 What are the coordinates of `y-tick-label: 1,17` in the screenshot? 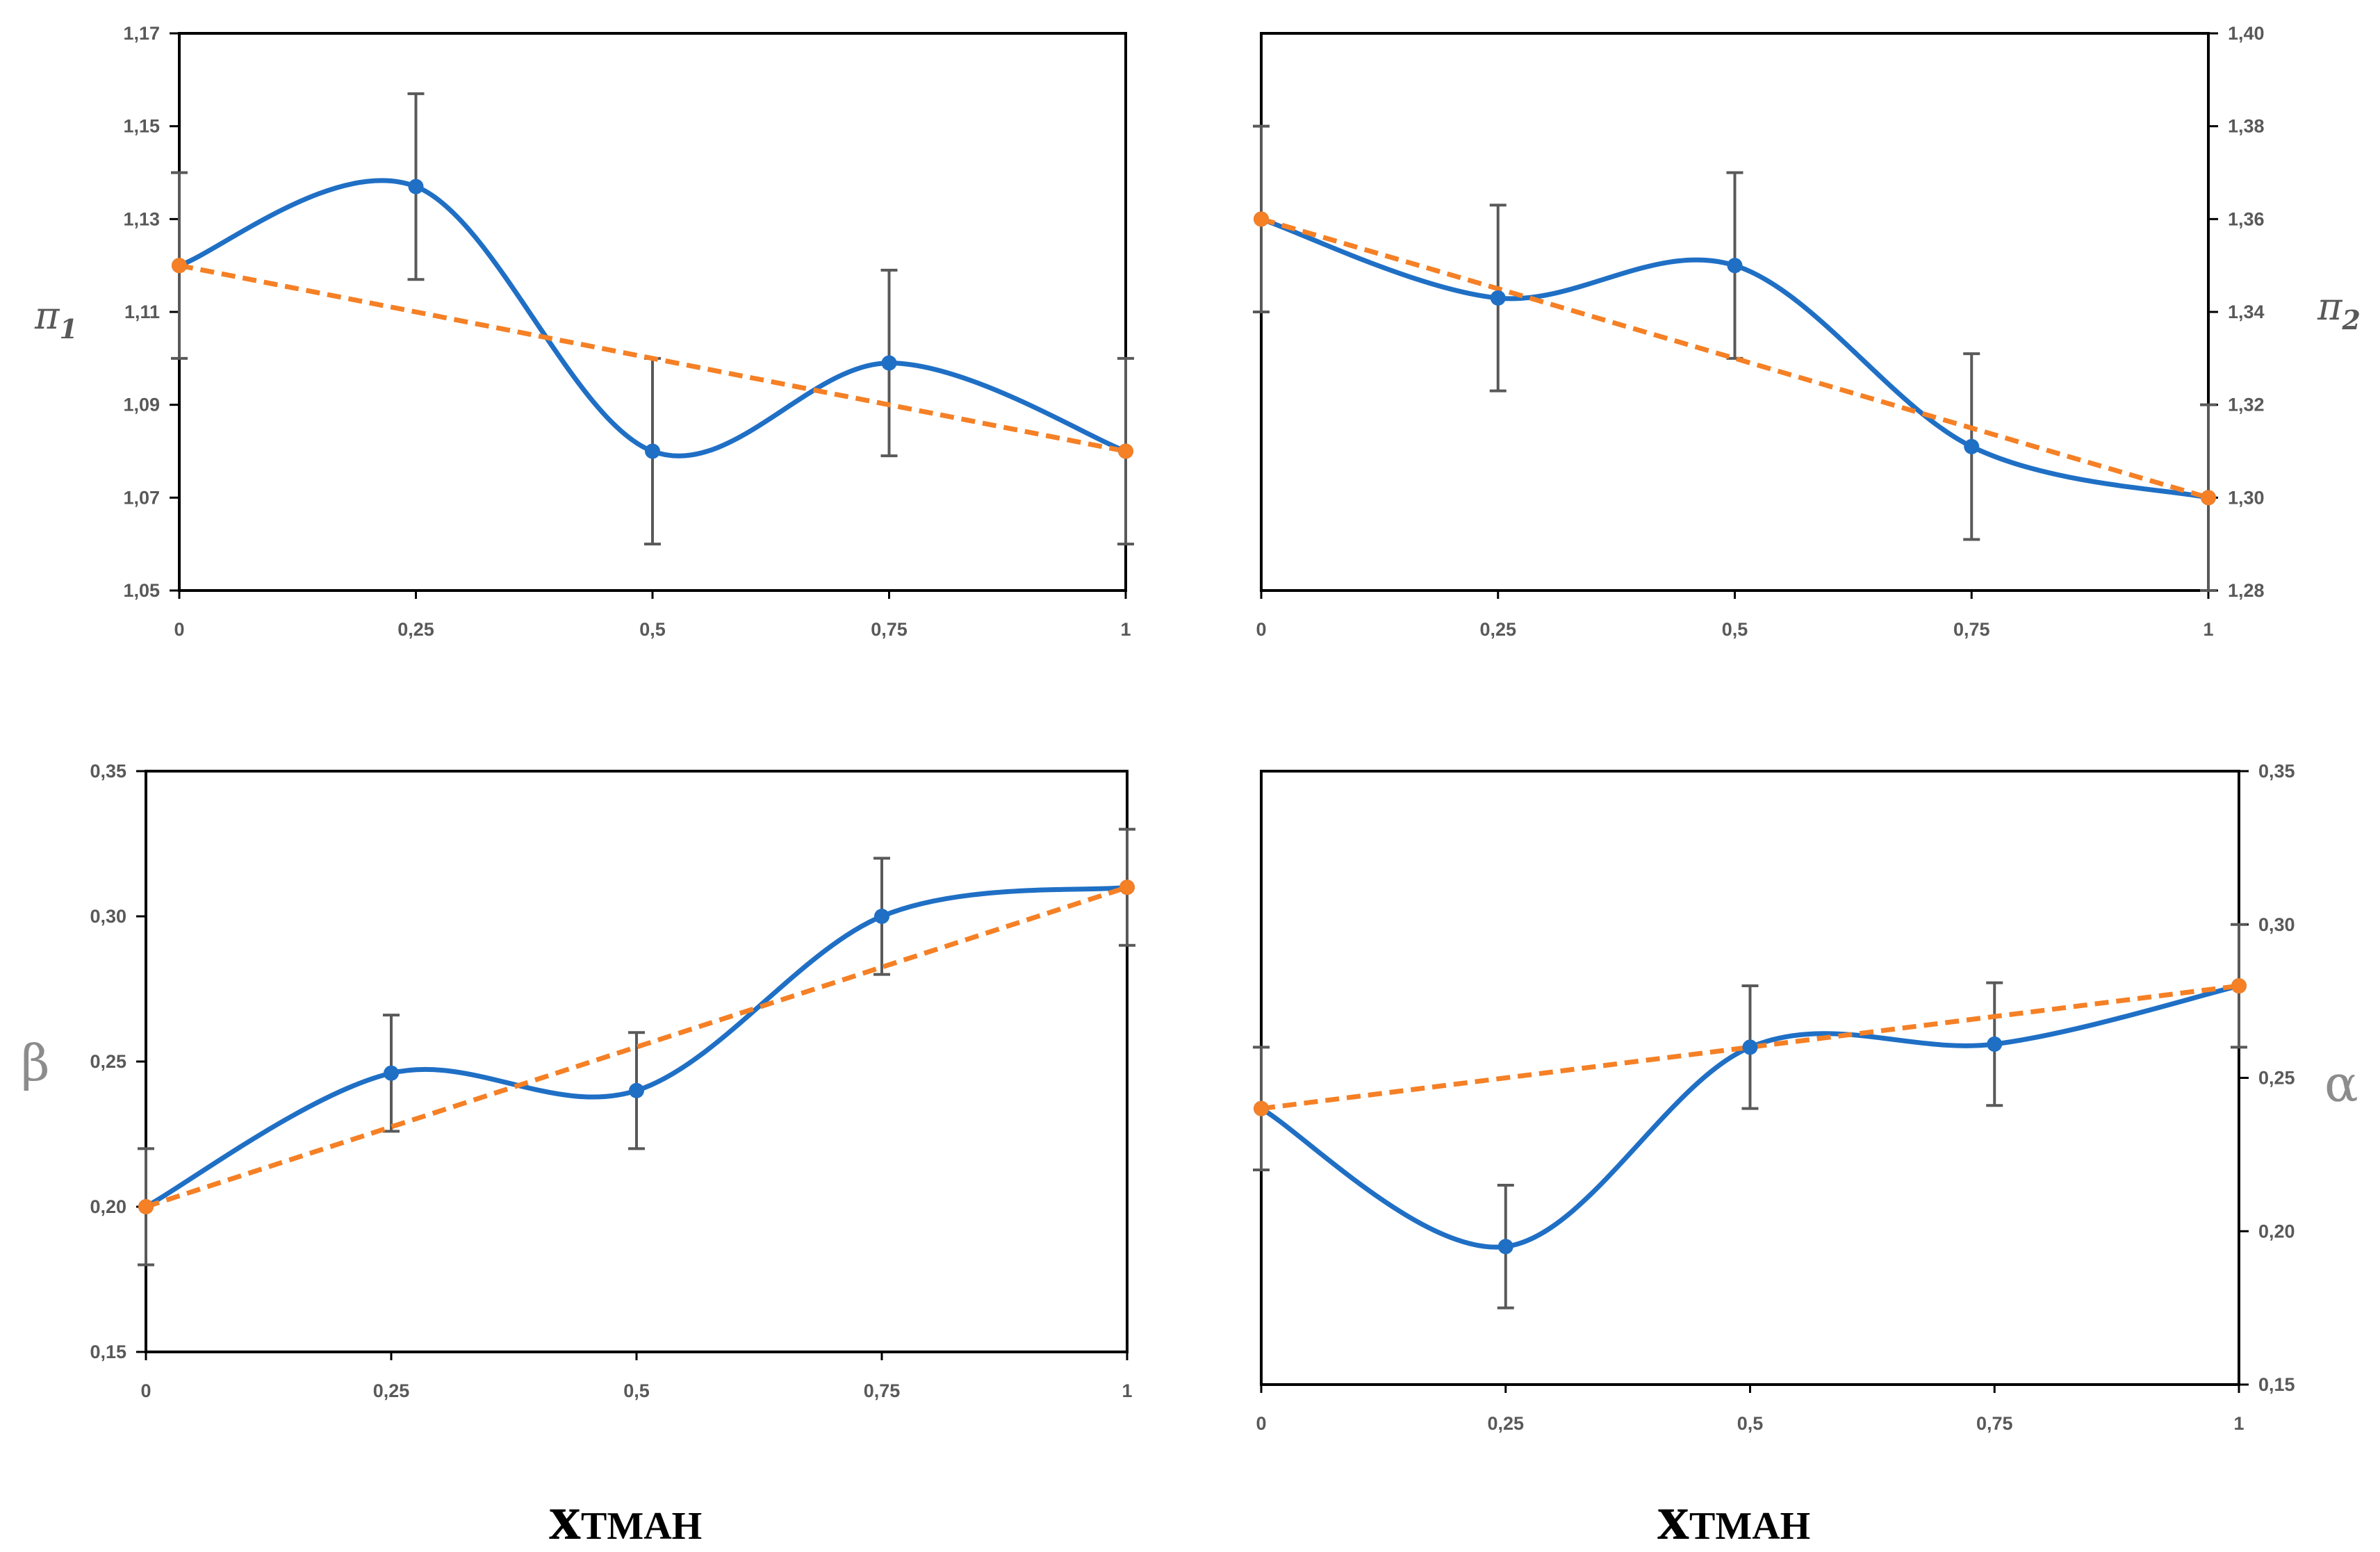 It's located at (141, 33).